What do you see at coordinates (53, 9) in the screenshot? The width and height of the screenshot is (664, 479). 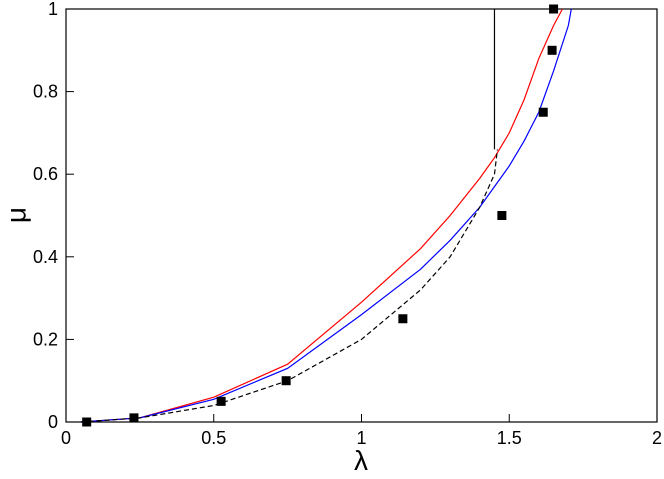 I see `y-tick-label: 1` at bounding box center [53, 9].